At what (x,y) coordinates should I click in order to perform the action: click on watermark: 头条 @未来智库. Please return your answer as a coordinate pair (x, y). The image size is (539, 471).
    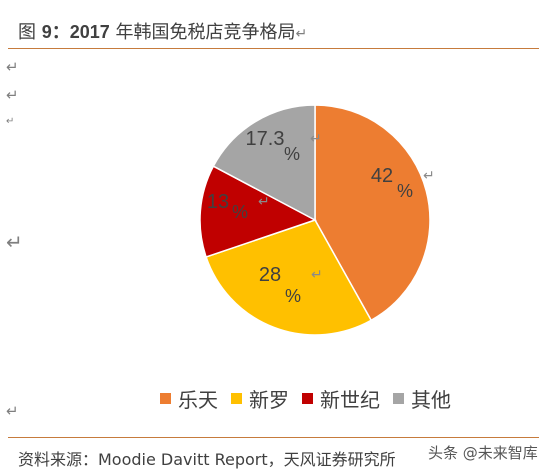
    Looking at the image, I should click on (483, 453).